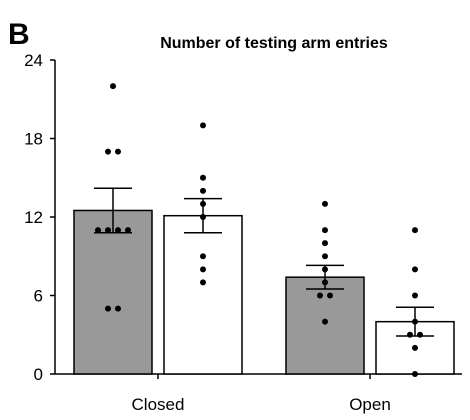 Image resolution: width=470 pixels, height=420 pixels. What do you see at coordinates (274, 43) in the screenshot?
I see `chart-title: Number of testing arm entries` at bounding box center [274, 43].